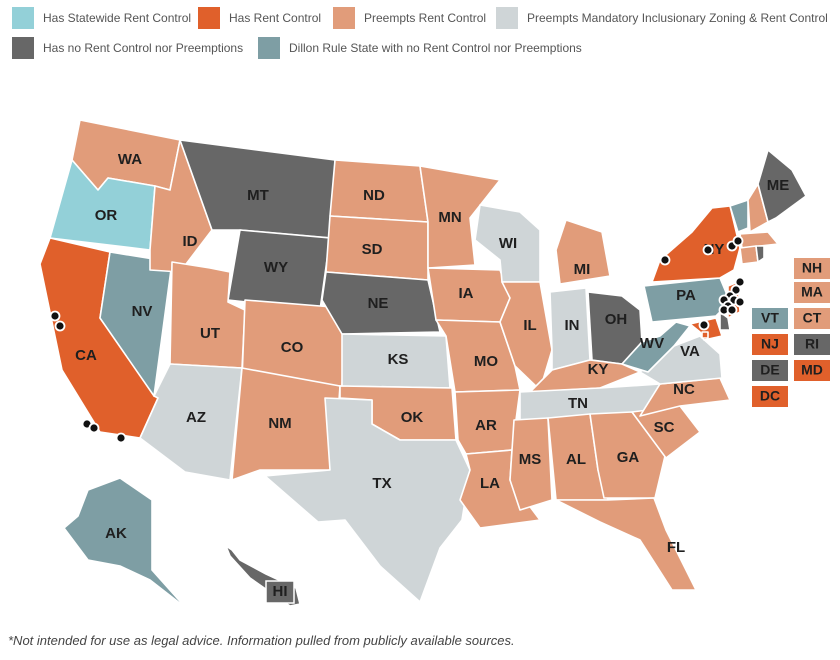 This screenshot has width=840, height=660. Describe the element at coordinates (190, 241) in the screenshot. I see `state-label-id: ID` at that location.